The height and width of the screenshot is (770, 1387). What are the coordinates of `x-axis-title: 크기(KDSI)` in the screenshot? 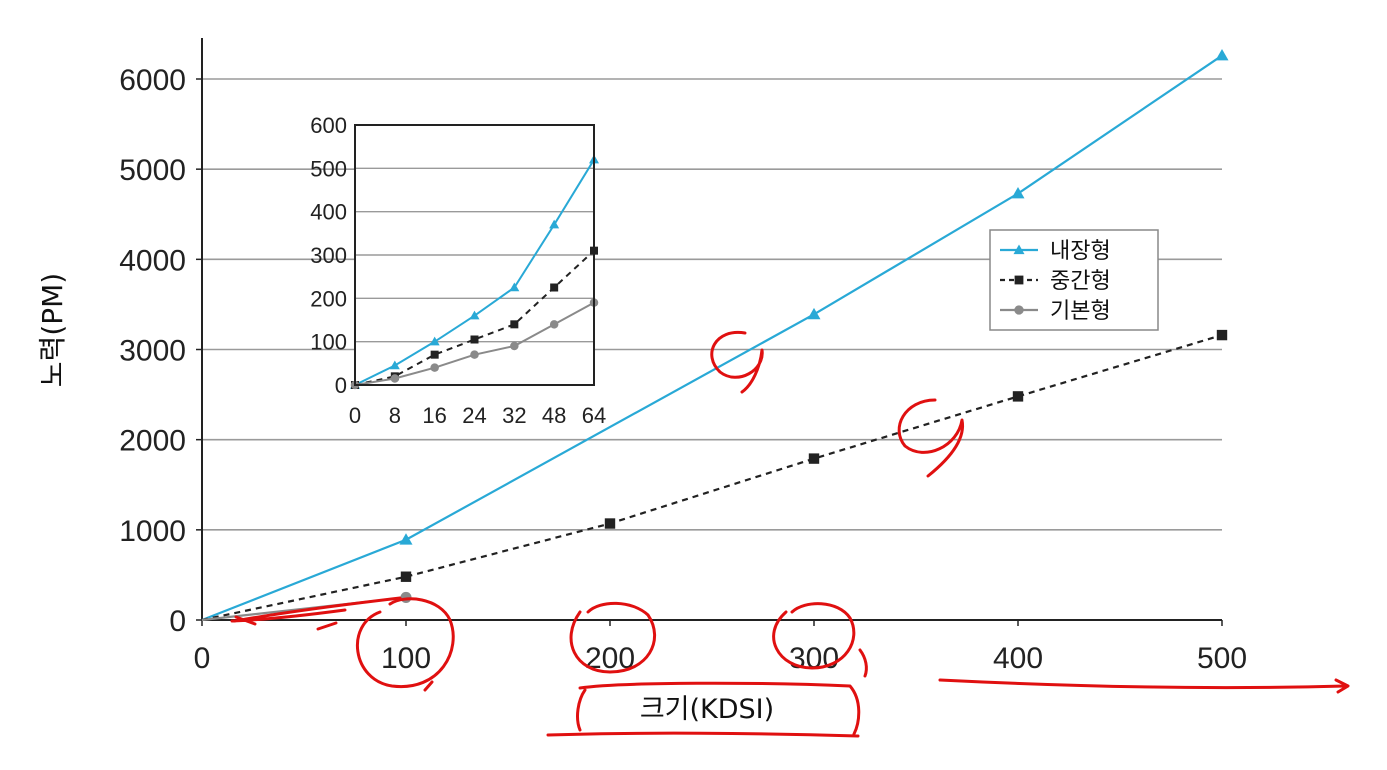 It's located at (707, 709).